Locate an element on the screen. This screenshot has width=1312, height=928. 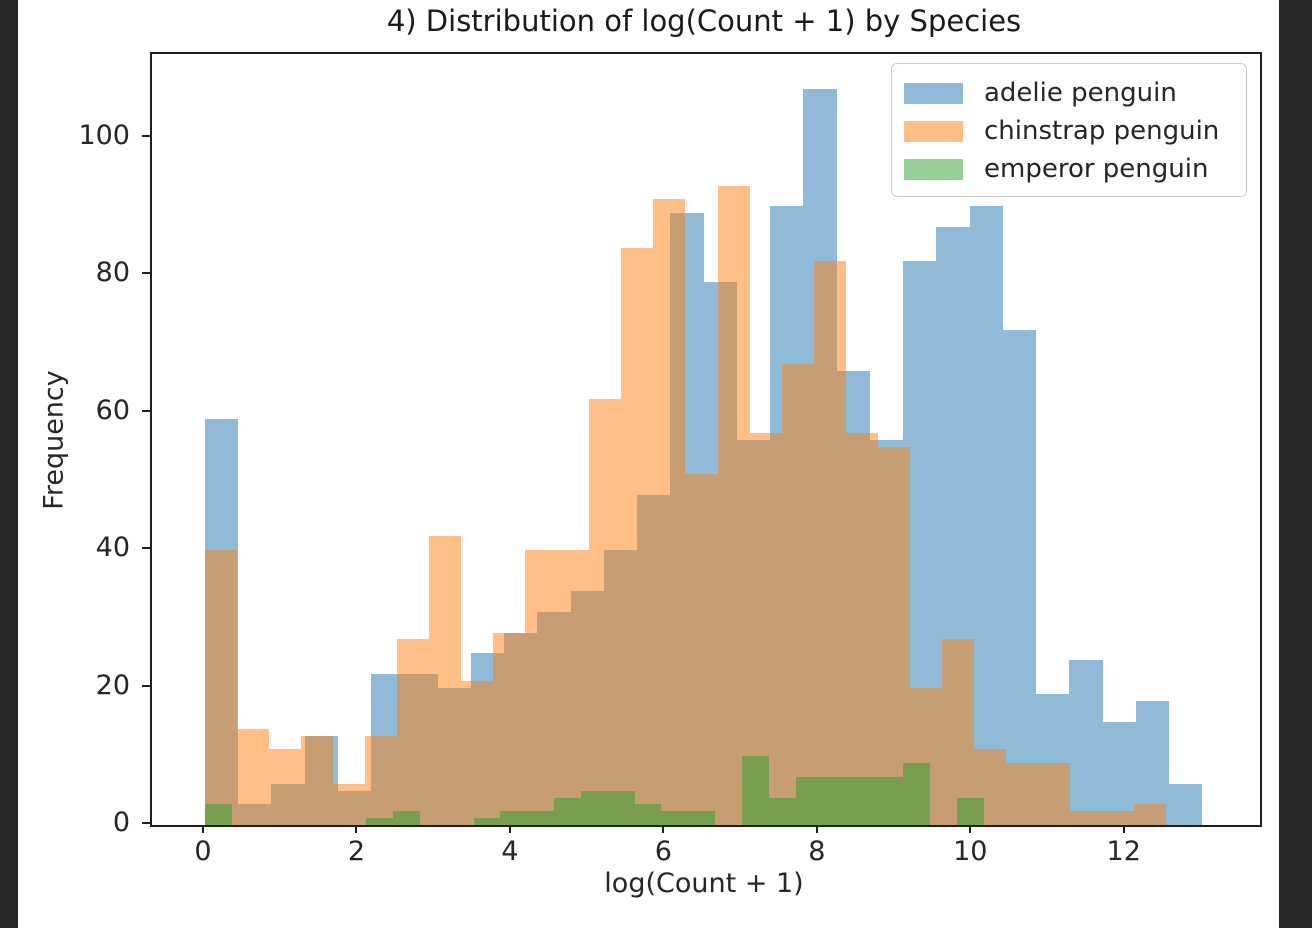
legend-item: emperor penguin is located at coordinates (1075, 169).